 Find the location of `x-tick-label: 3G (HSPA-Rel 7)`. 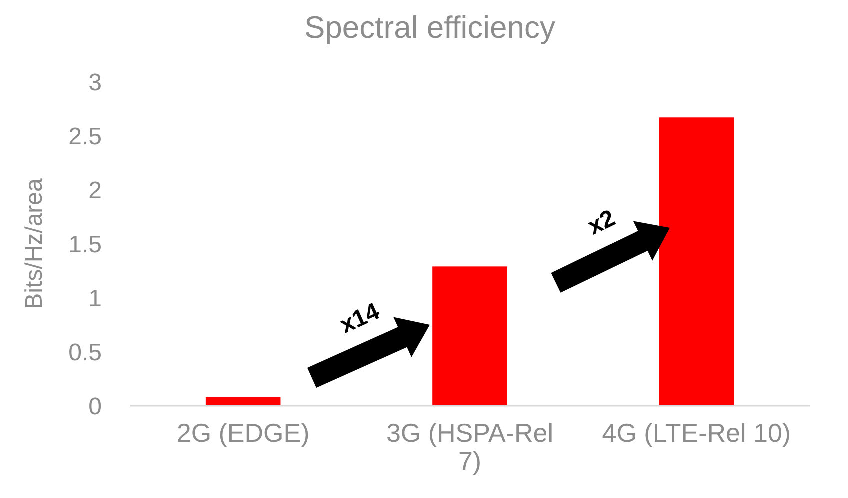

x-tick-label: 3G (HSPA-Rel 7) is located at coordinates (470, 447).